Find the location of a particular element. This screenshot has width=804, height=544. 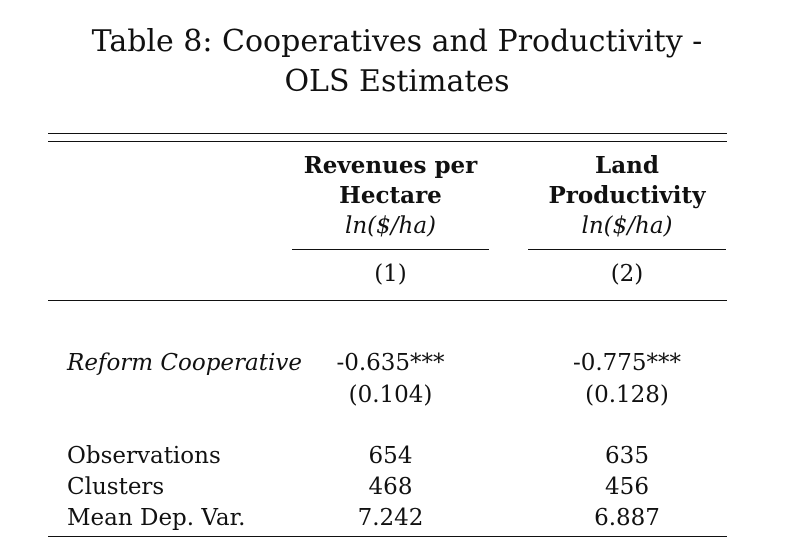

top-rule-lower is located at coordinates (387, 142).